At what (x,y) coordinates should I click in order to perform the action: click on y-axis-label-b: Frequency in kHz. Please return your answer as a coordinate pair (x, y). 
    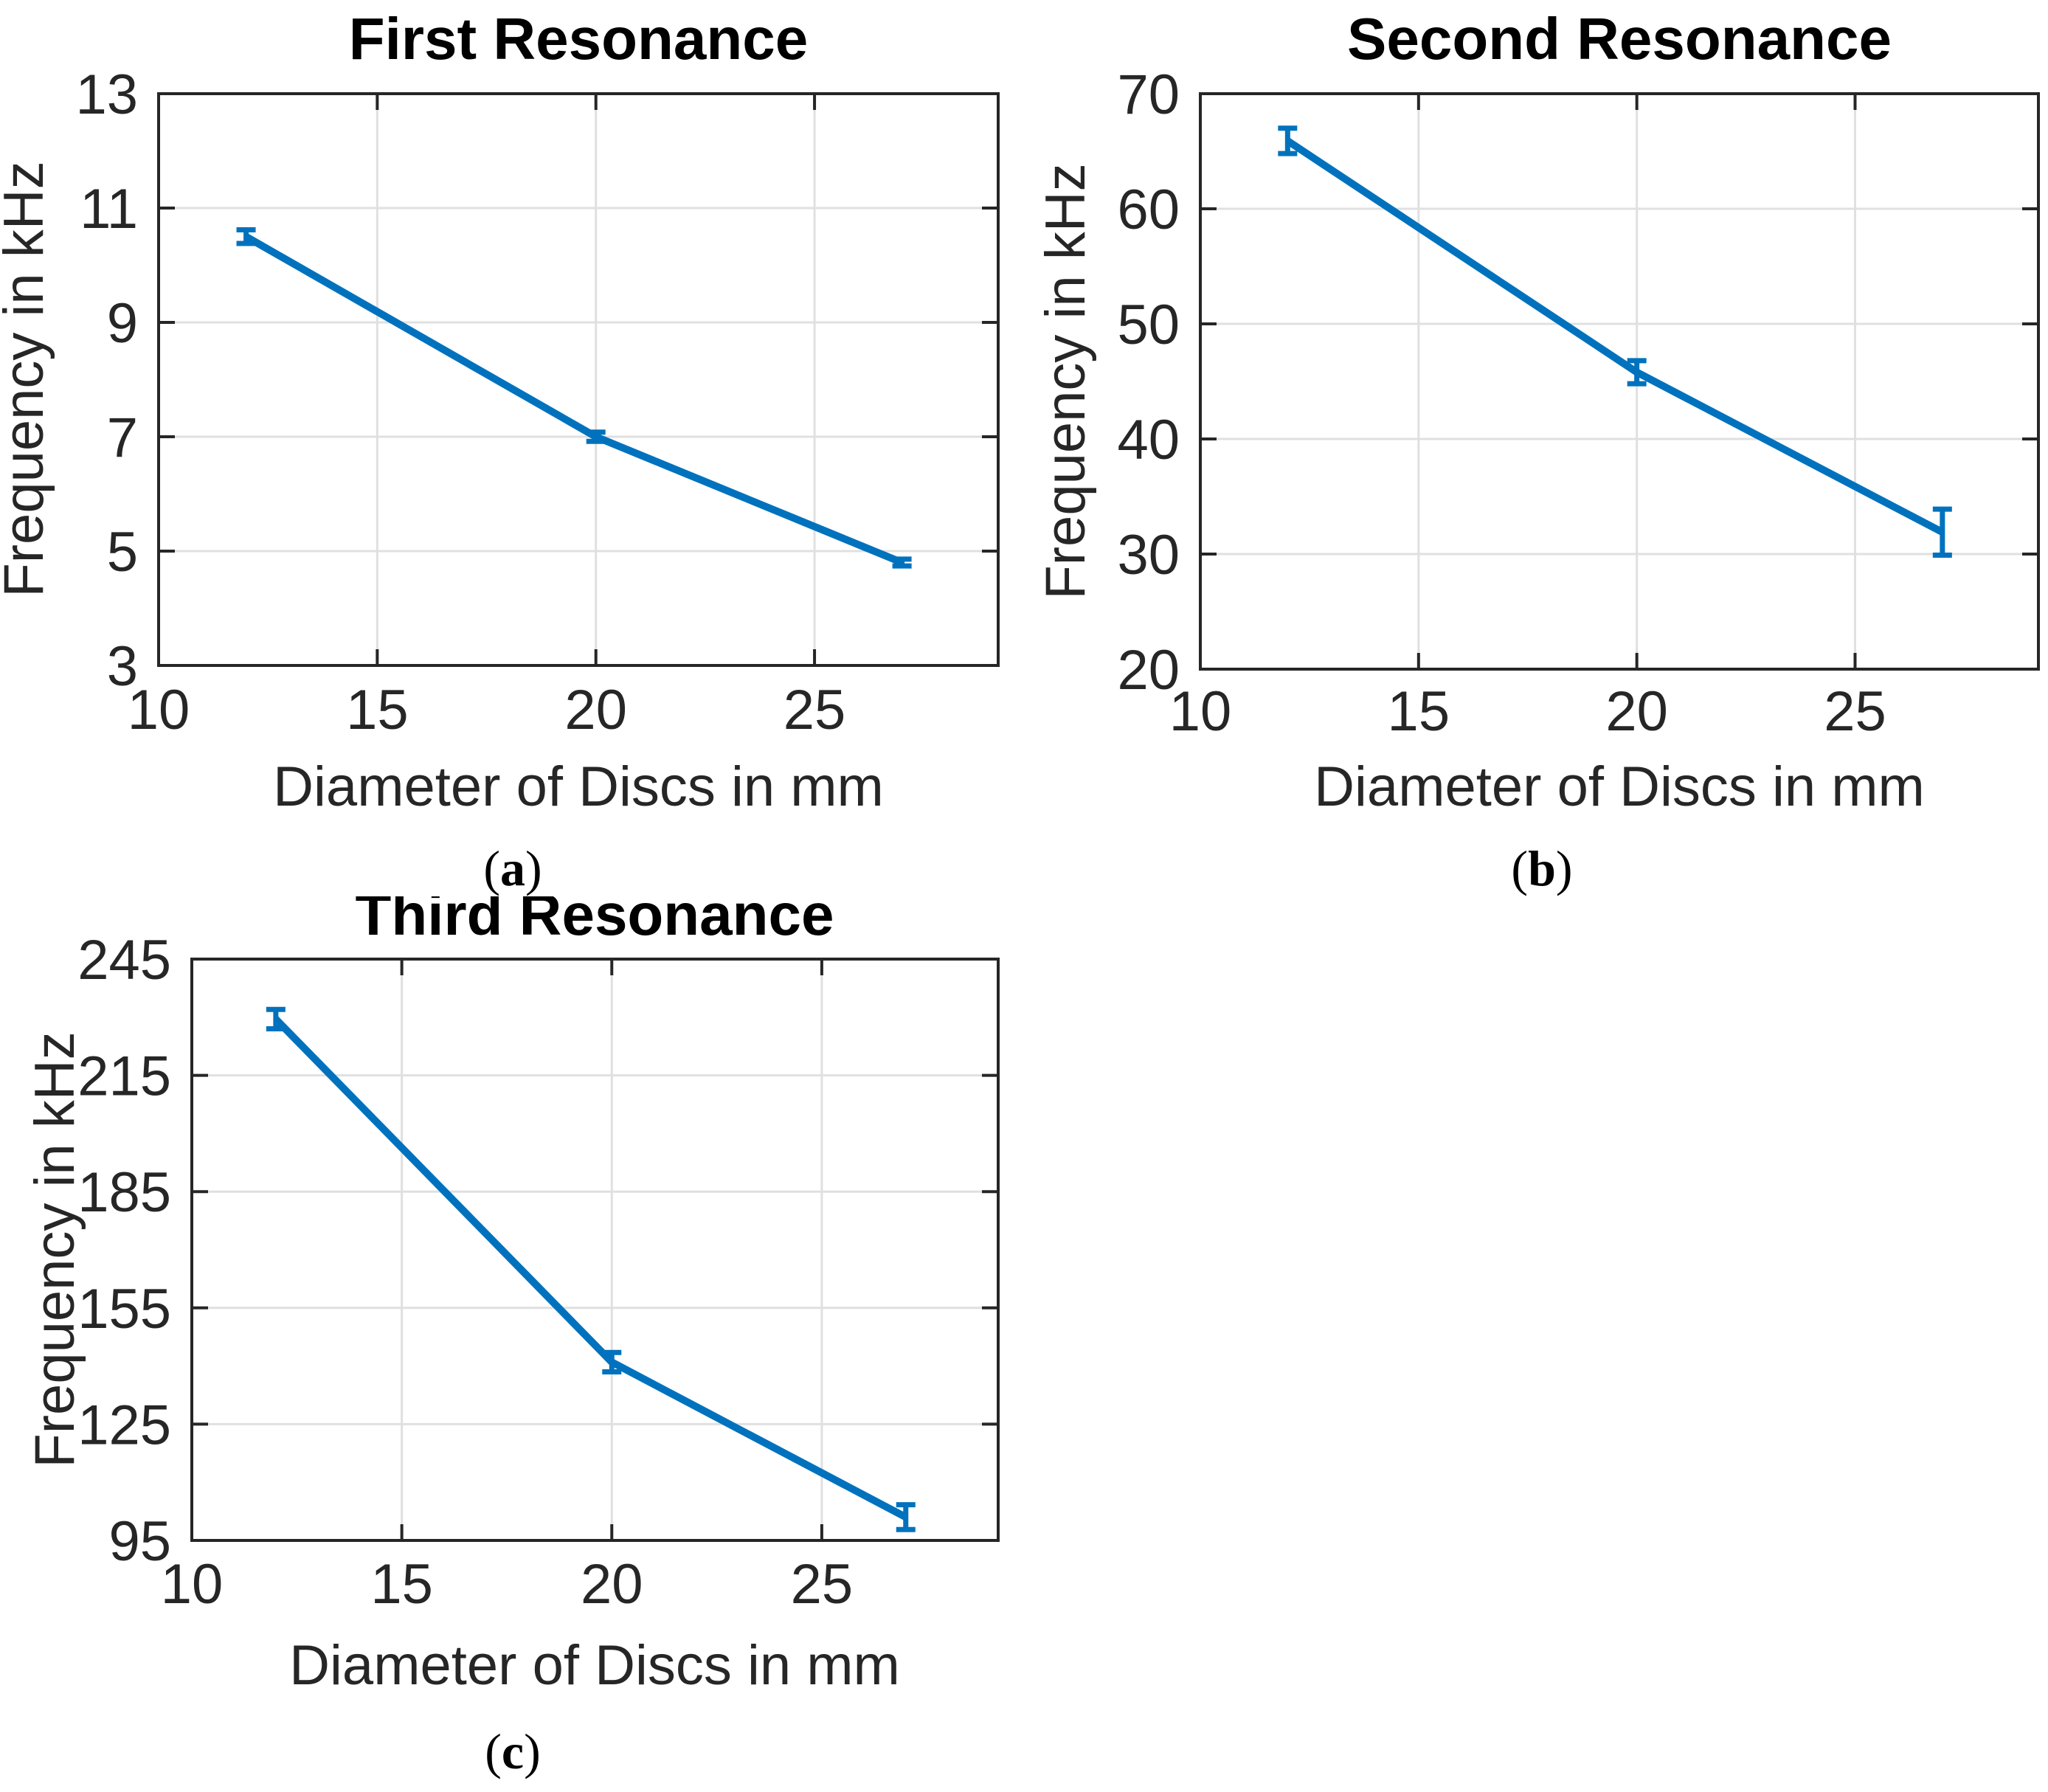
    Looking at the image, I should click on (1065, 381).